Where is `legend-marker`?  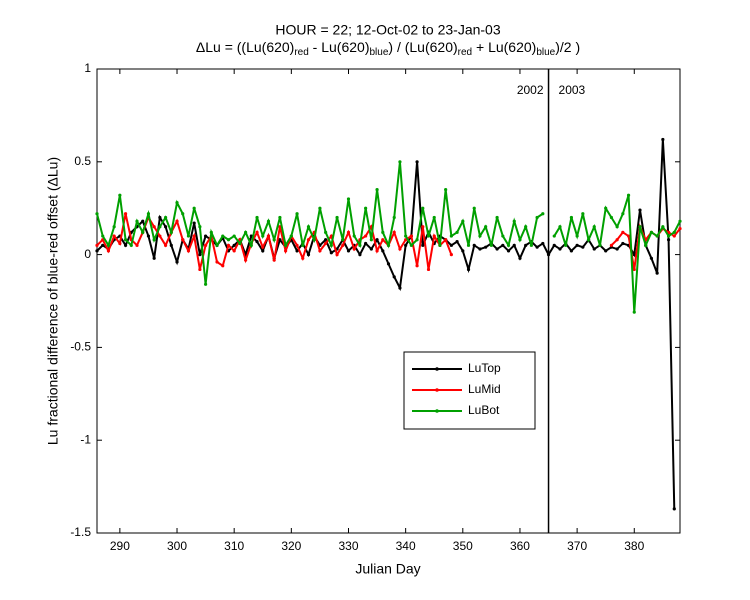 legend-marker is located at coordinates (437, 369).